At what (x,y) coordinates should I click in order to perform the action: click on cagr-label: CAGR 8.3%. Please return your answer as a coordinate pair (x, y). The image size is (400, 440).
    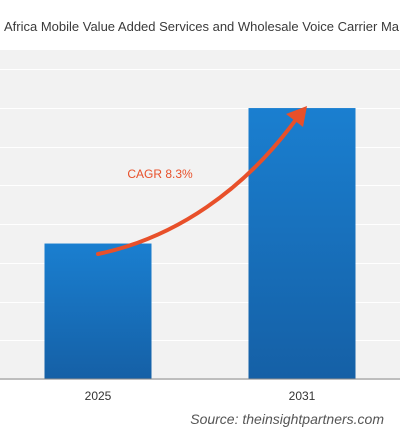
    Looking at the image, I should click on (160, 174).